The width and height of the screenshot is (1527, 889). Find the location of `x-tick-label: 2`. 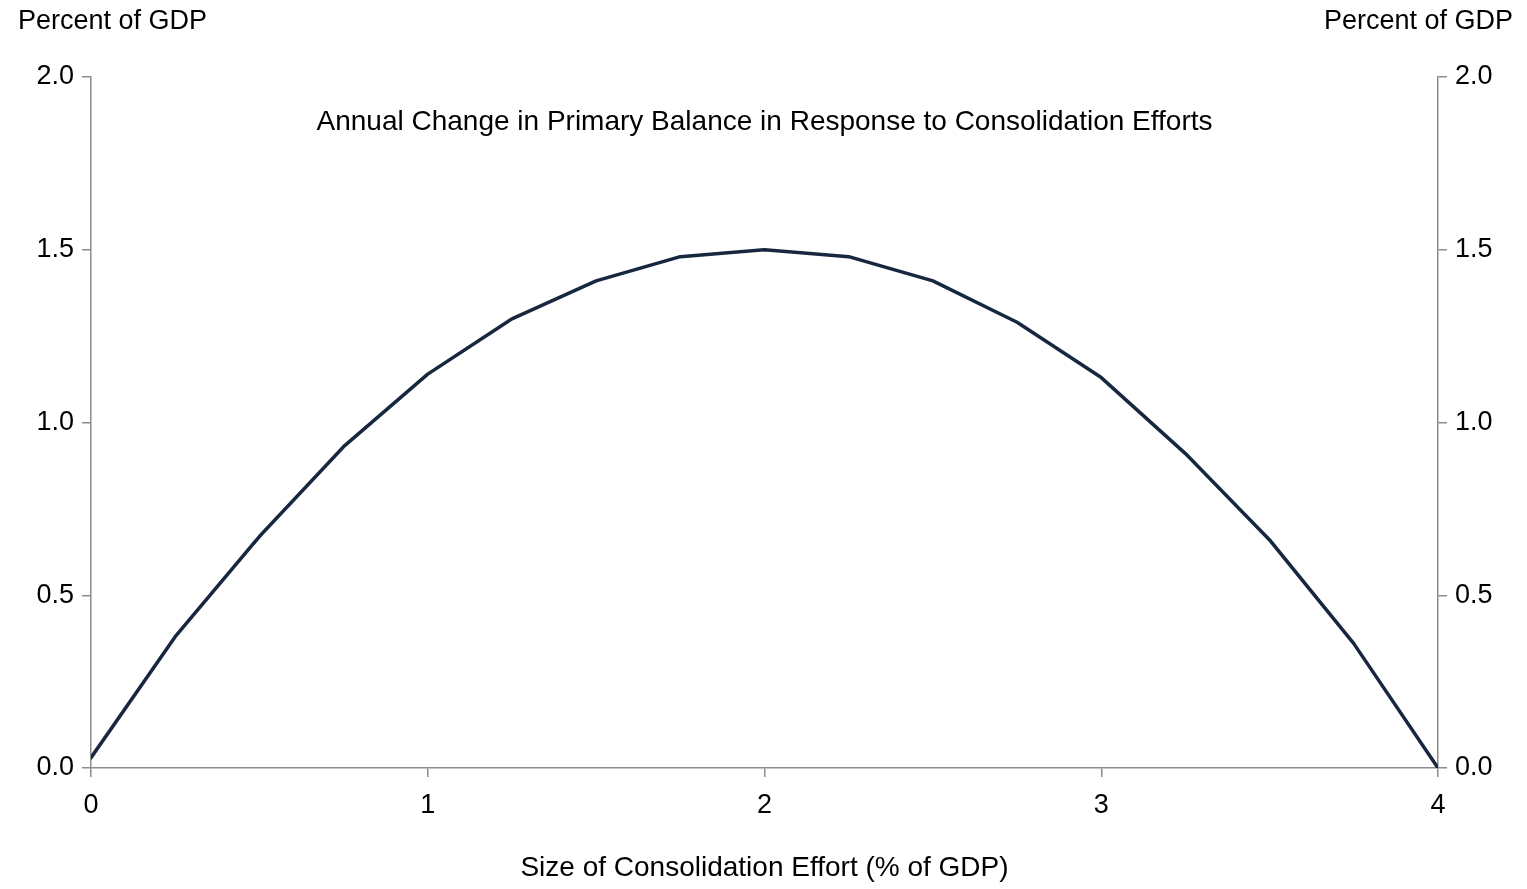

x-tick-label: 2 is located at coordinates (764, 803).